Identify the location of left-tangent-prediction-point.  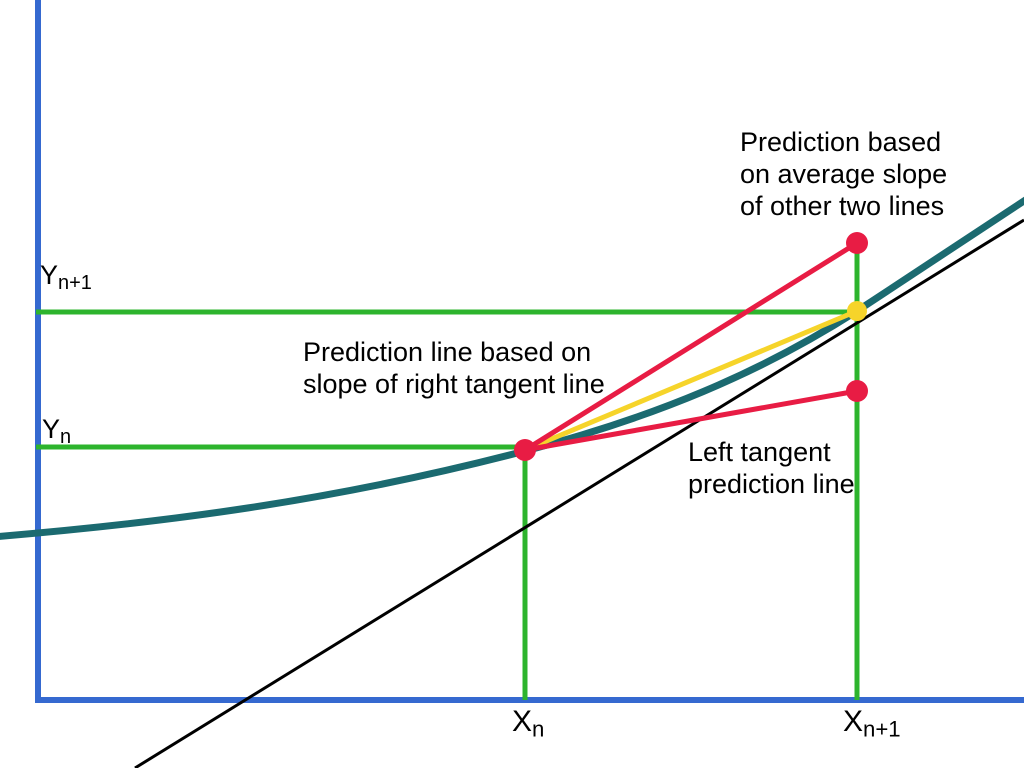
(857, 391).